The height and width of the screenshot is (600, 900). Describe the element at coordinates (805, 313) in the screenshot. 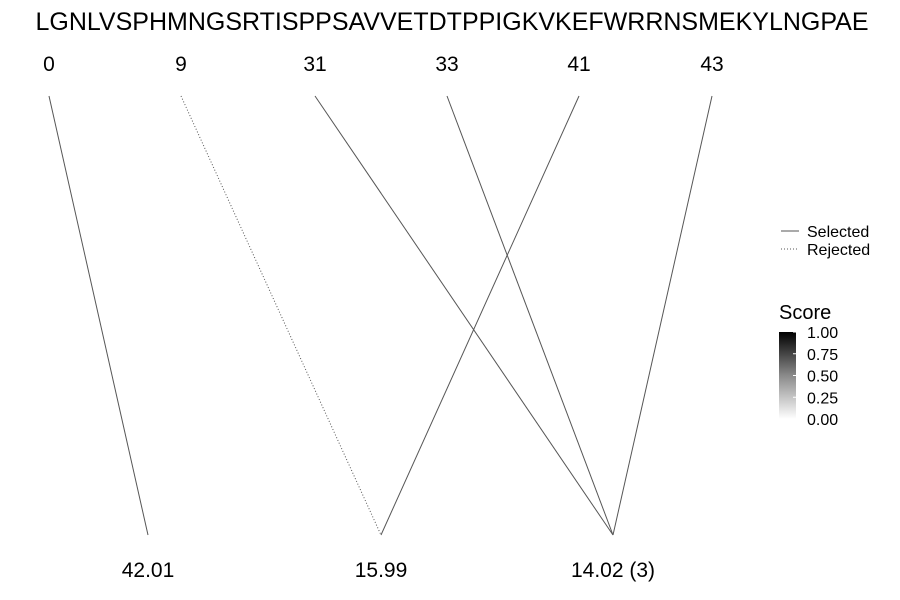

I see `score-legend-title: Score` at that location.